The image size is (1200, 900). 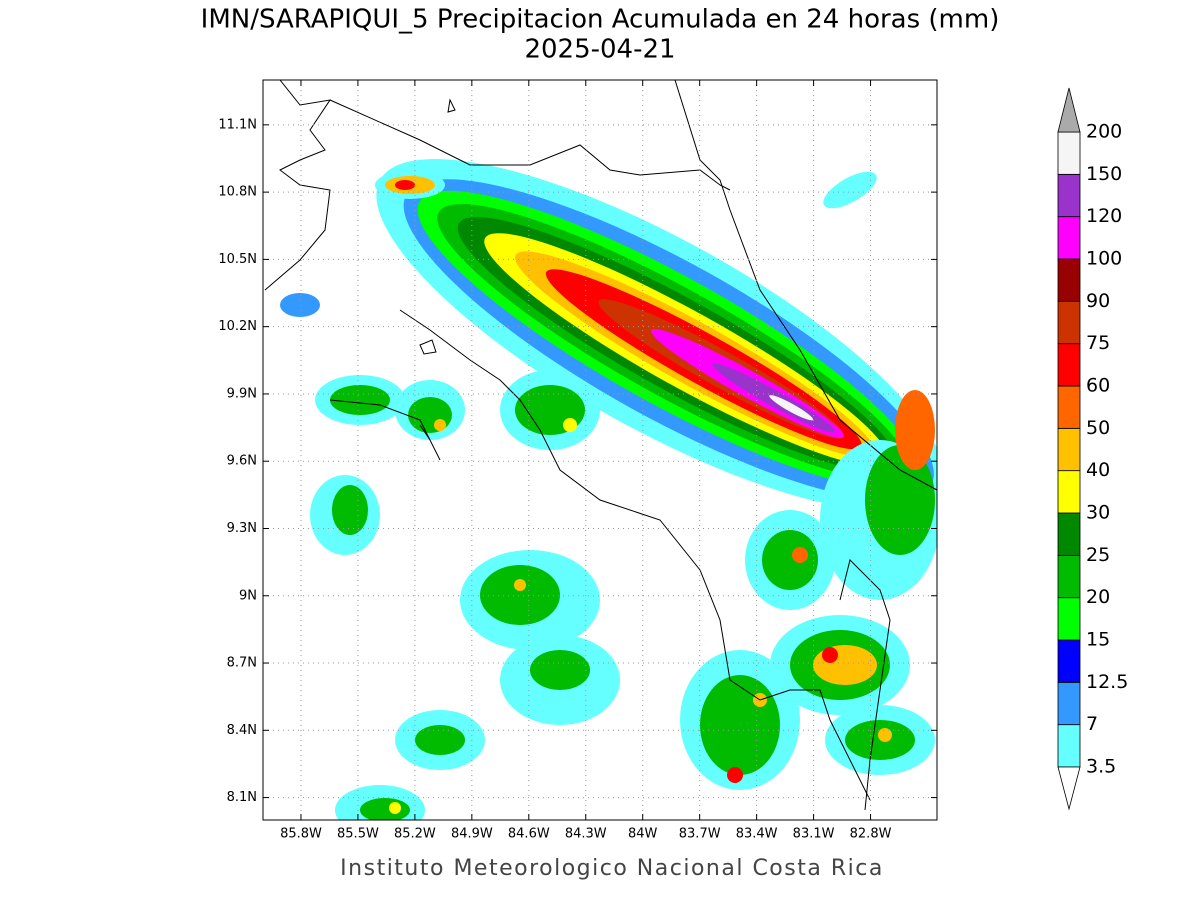 What do you see at coordinates (1098, 386) in the screenshot?
I see `colorbar-label: 60` at bounding box center [1098, 386].